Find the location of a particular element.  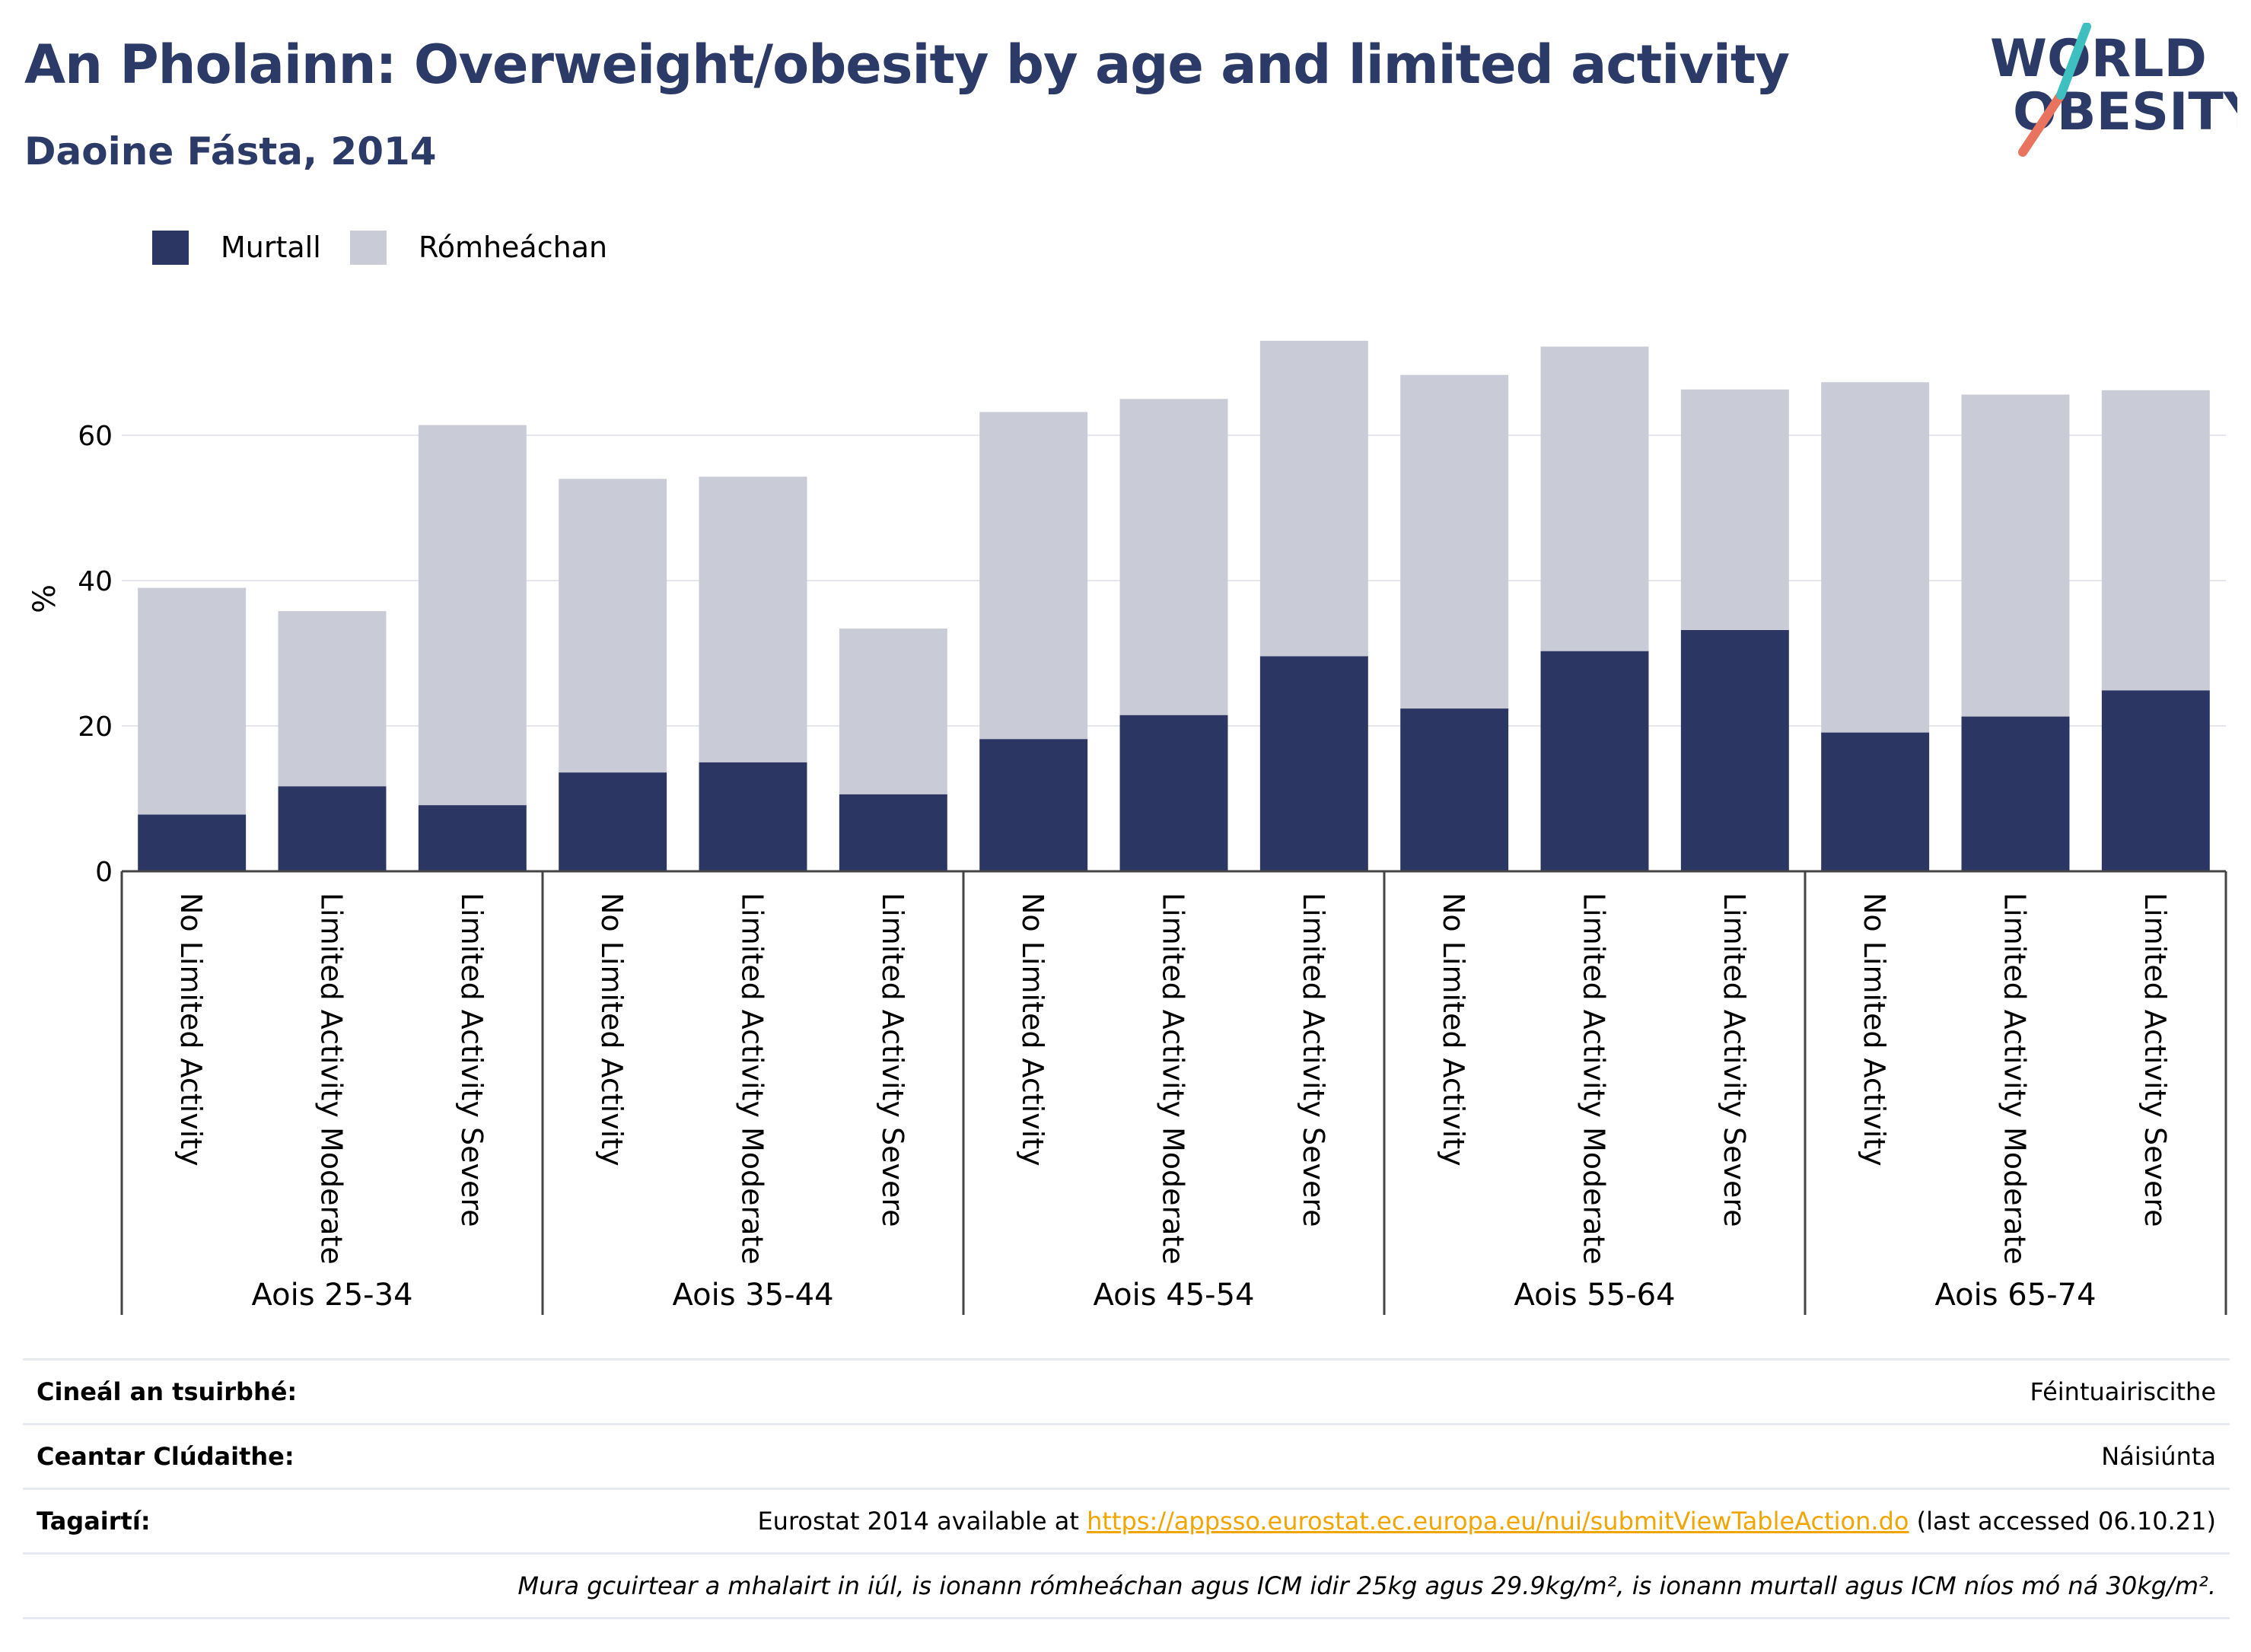

reference-prefix: Eurostat 2014 available at is located at coordinates (922, 1521).